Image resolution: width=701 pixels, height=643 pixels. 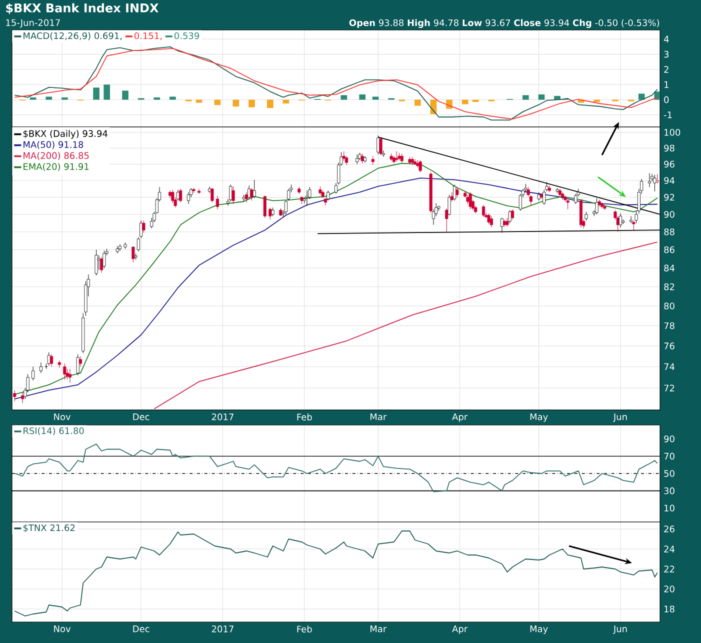 What do you see at coordinates (669, 456) in the screenshot?
I see `y-tick-label: 70` at bounding box center [669, 456].